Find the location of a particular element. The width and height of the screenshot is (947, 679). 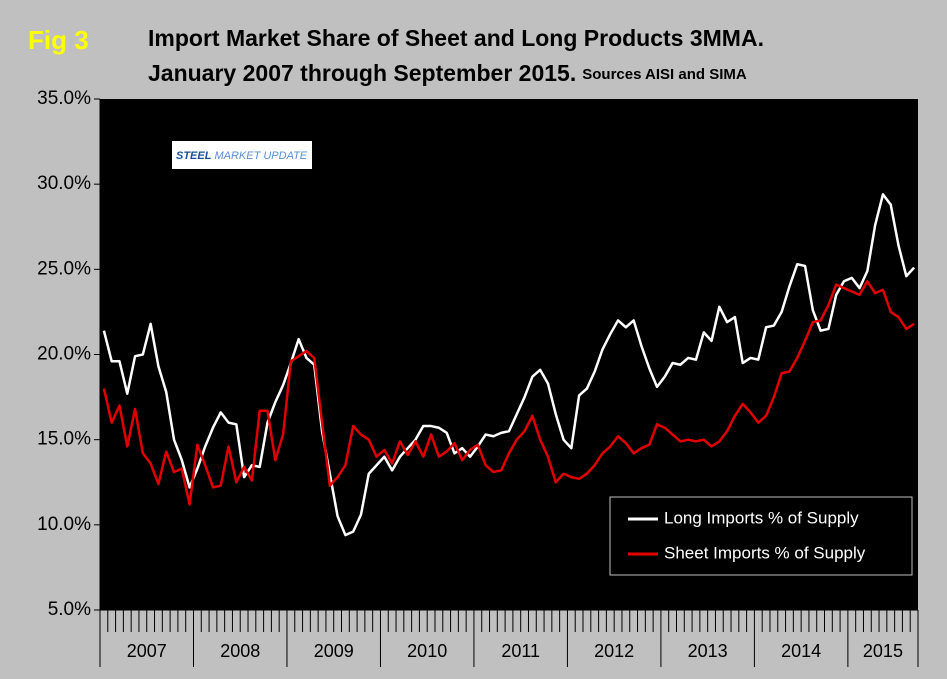

source: Sources AISI and SIMA is located at coordinates (664, 74).